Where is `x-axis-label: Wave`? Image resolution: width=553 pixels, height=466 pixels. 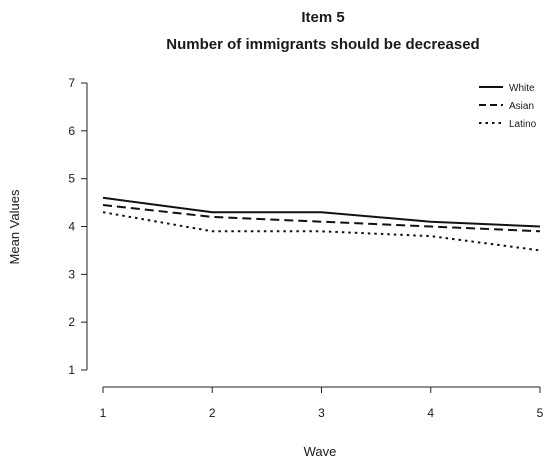 x-axis-label: Wave is located at coordinates (320, 451).